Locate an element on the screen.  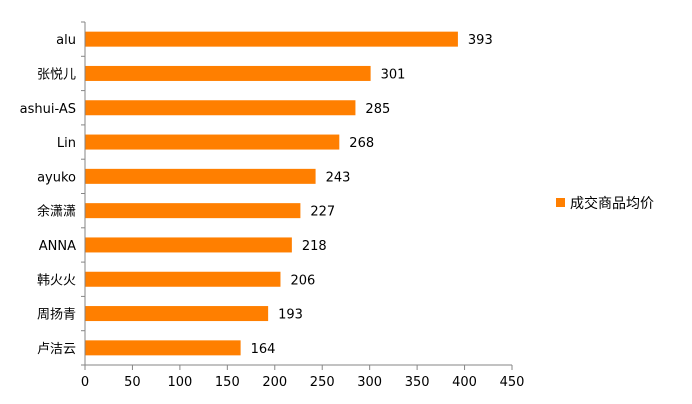
x-tick-label-6: 300 is located at coordinates (369, 382).